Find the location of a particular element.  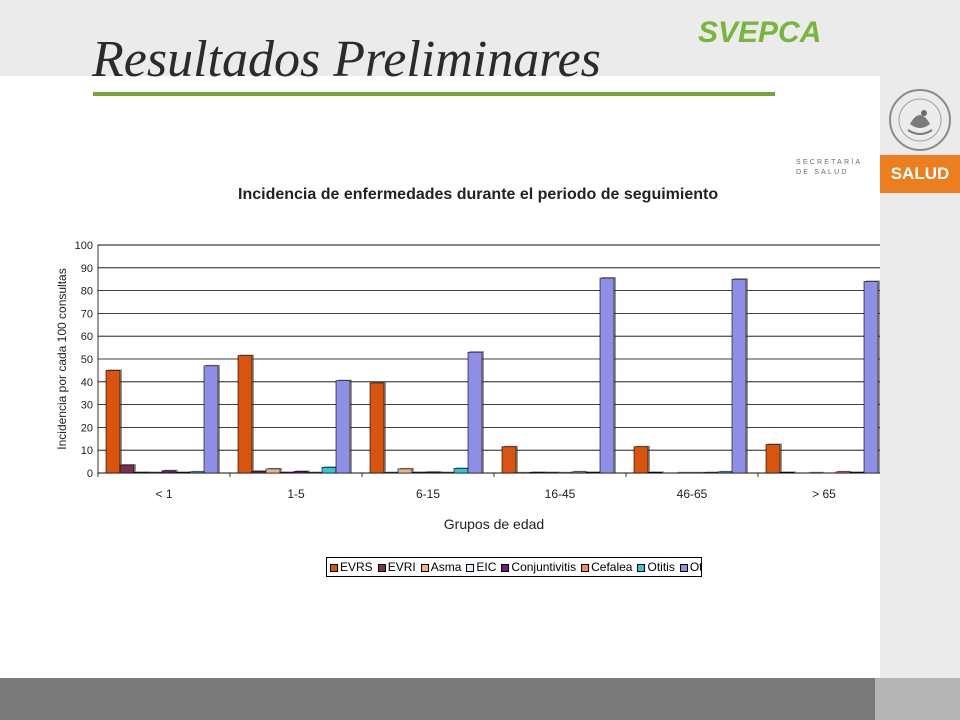

brand-logo-text: SVEPCA is located at coordinates (760, 32).